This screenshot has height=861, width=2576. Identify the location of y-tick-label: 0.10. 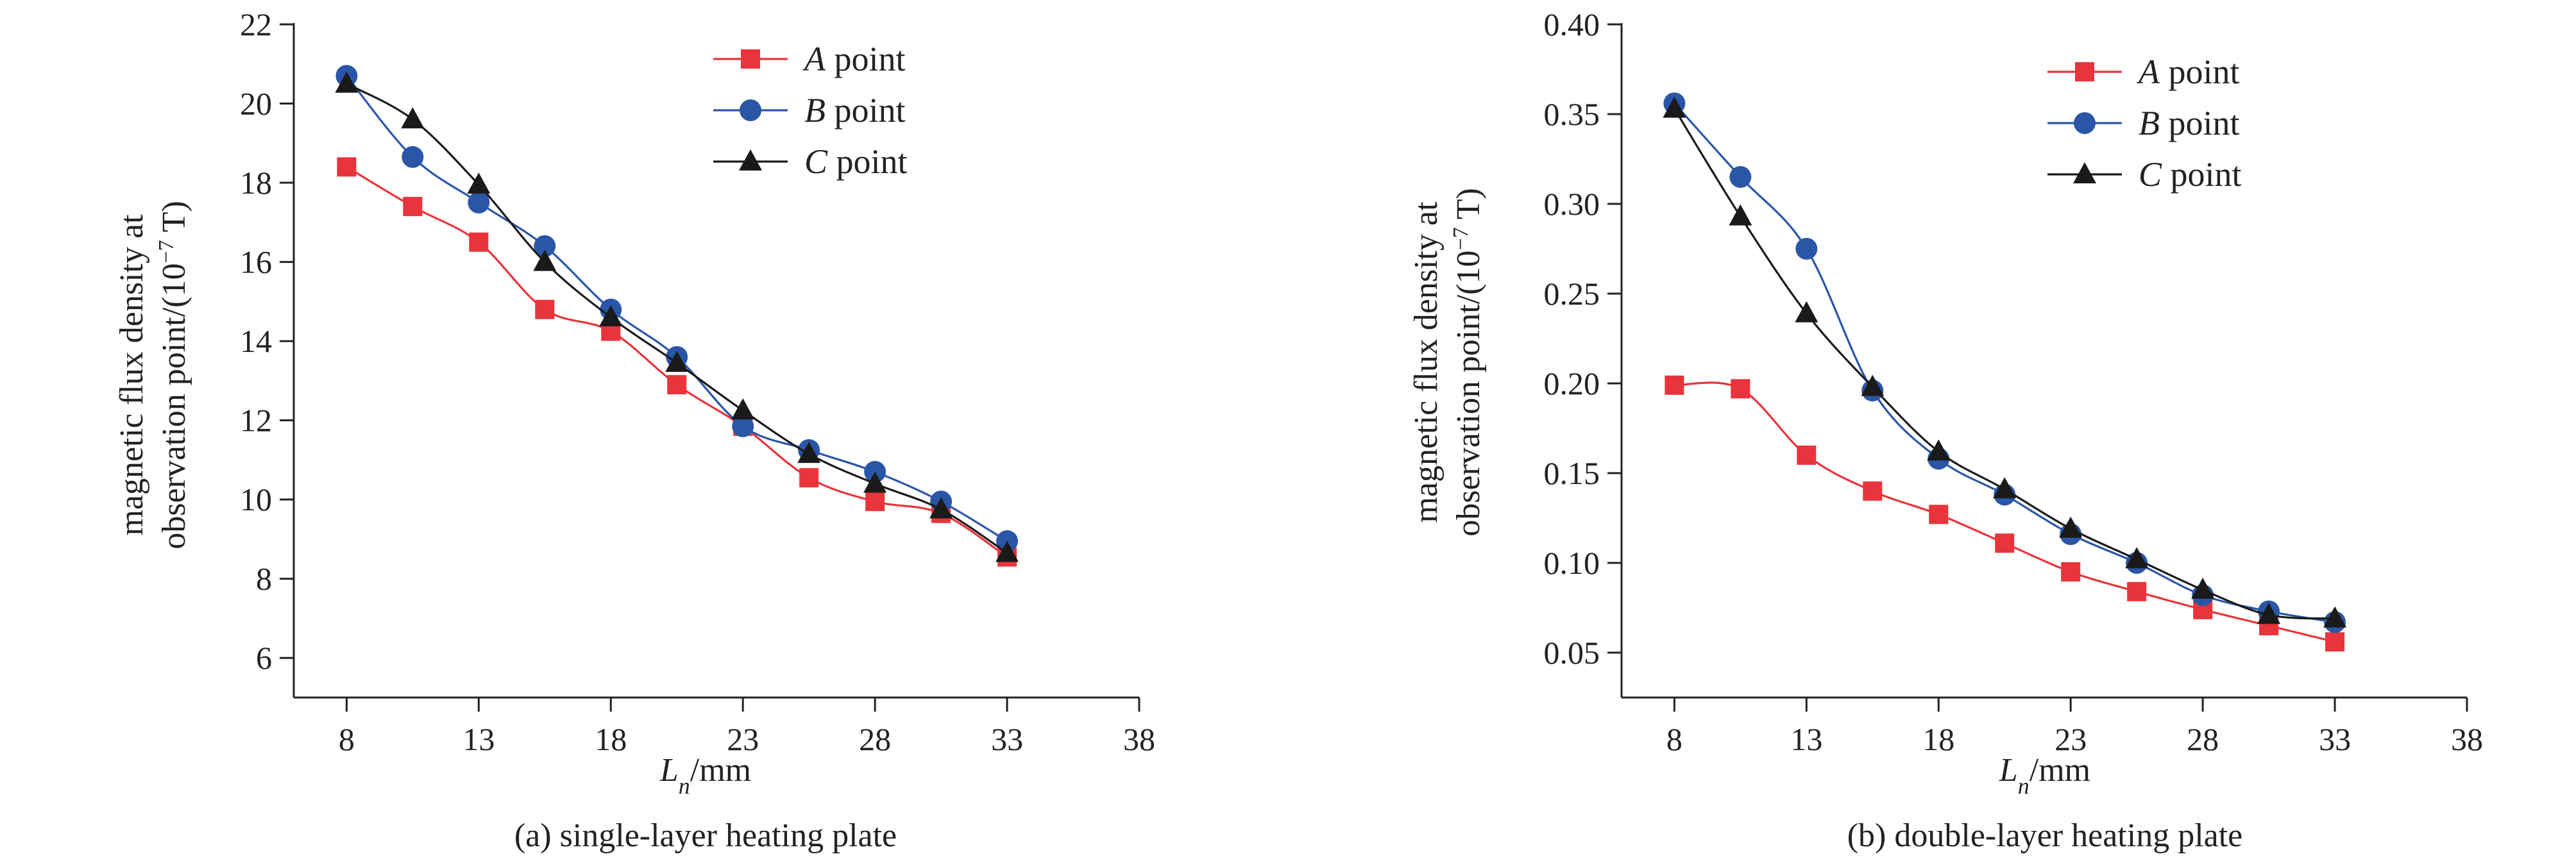
(1572, 563).